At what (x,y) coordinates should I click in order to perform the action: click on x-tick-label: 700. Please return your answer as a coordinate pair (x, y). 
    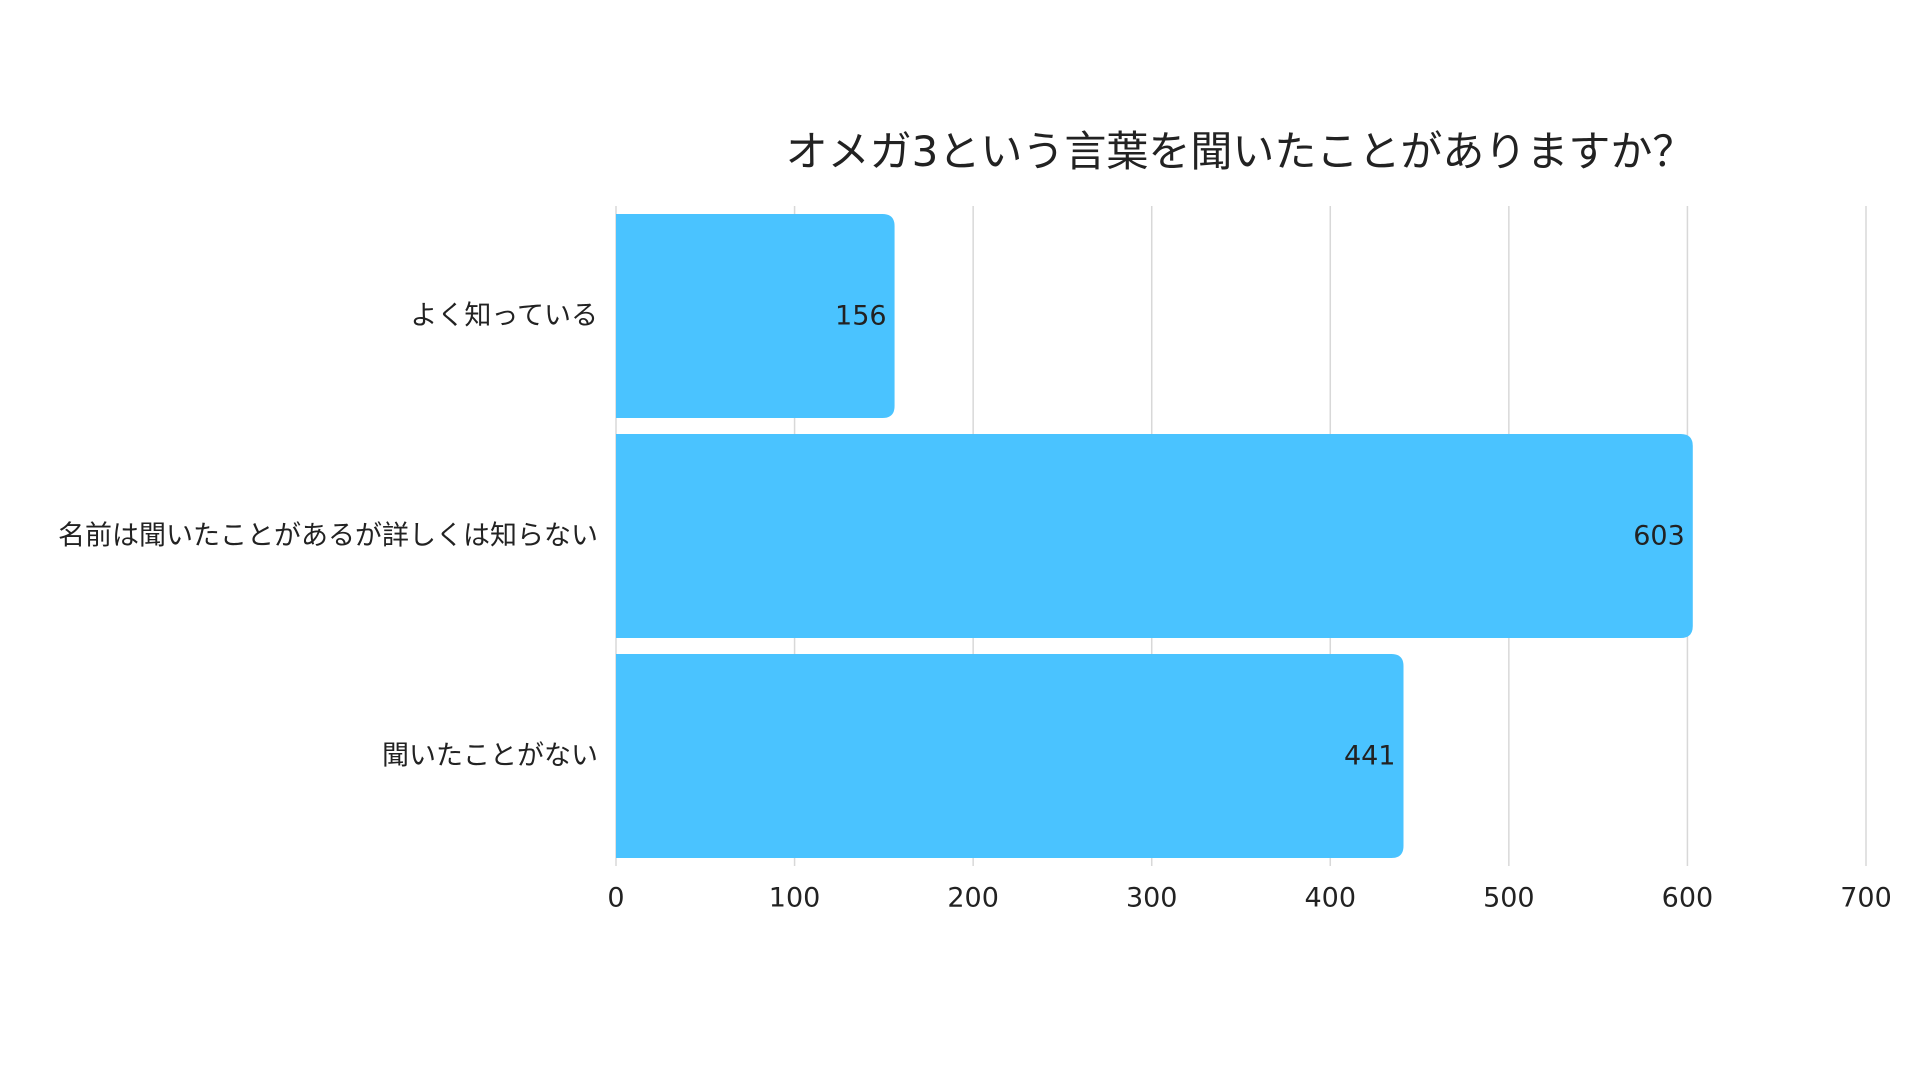
    Looking at the image, I should click on (1866, 898).